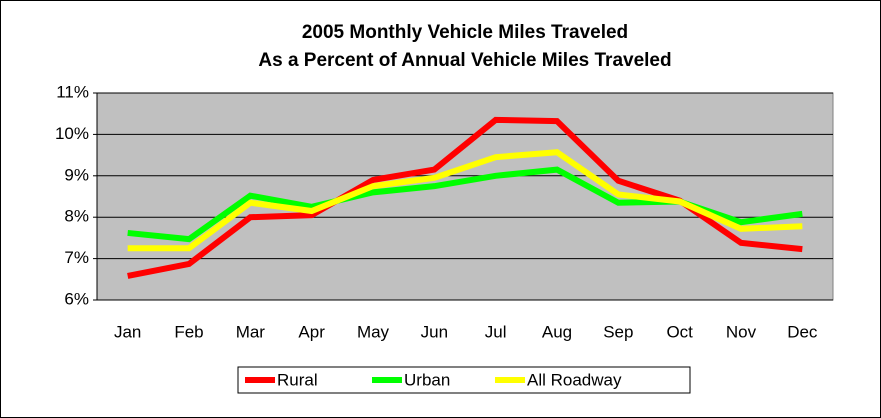  Describe the element at coordinates (496, 331) in the screenshot. I see `x-tick-label: Jul` at that location.